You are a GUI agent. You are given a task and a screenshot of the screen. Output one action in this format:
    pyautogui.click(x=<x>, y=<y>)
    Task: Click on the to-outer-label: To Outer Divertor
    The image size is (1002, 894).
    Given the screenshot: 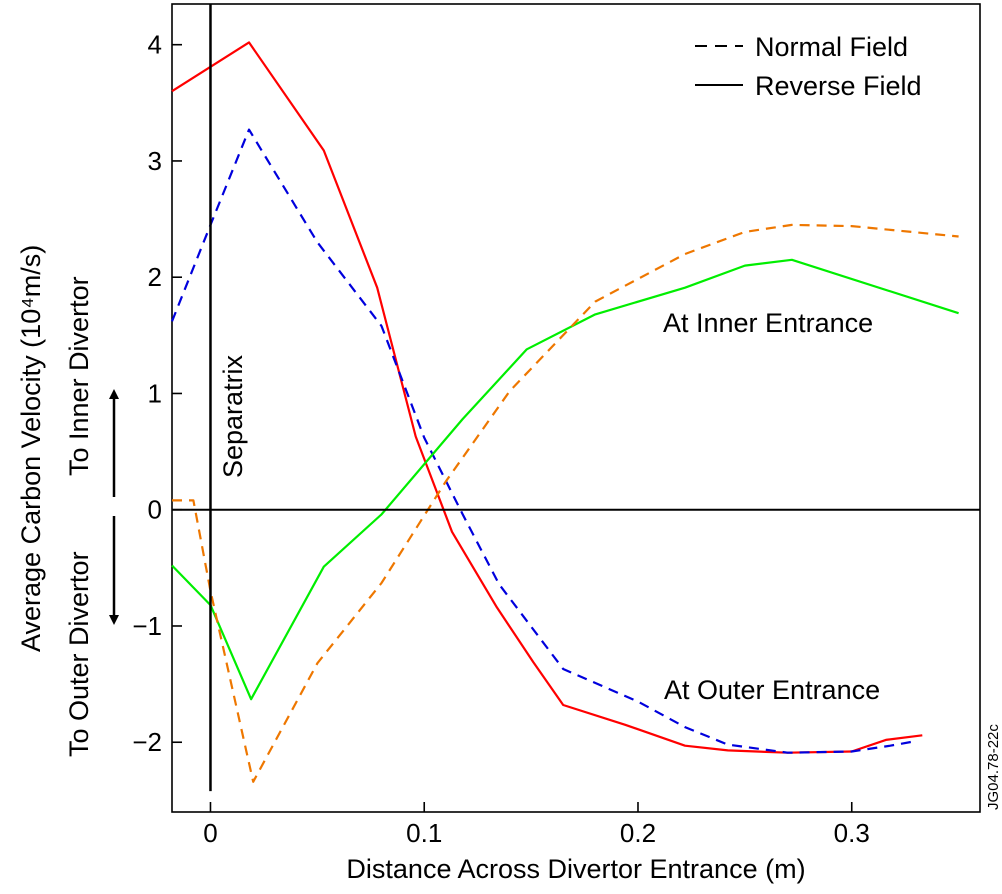 What is the action you would take?
    pyautogui.click(x=79, y=654)
    